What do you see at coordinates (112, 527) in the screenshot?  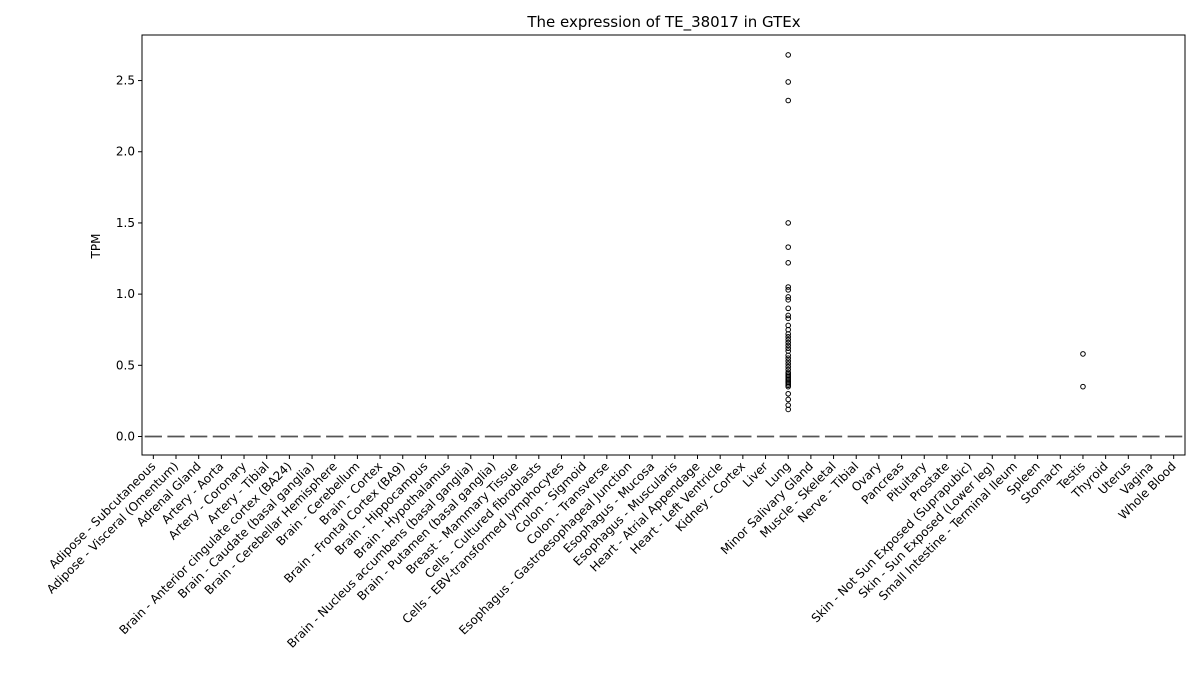 I see `x-tick-label: Adipose - Visceral (Omentum)` at bounding box center [112, 527].